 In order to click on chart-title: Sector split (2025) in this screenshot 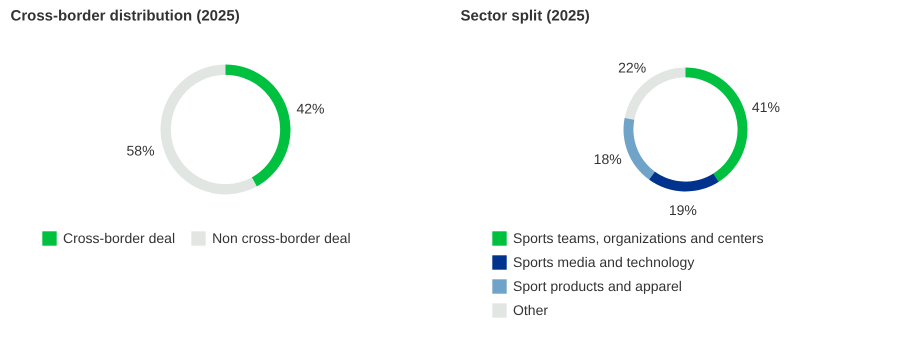, I will do `click(525, 16)`.